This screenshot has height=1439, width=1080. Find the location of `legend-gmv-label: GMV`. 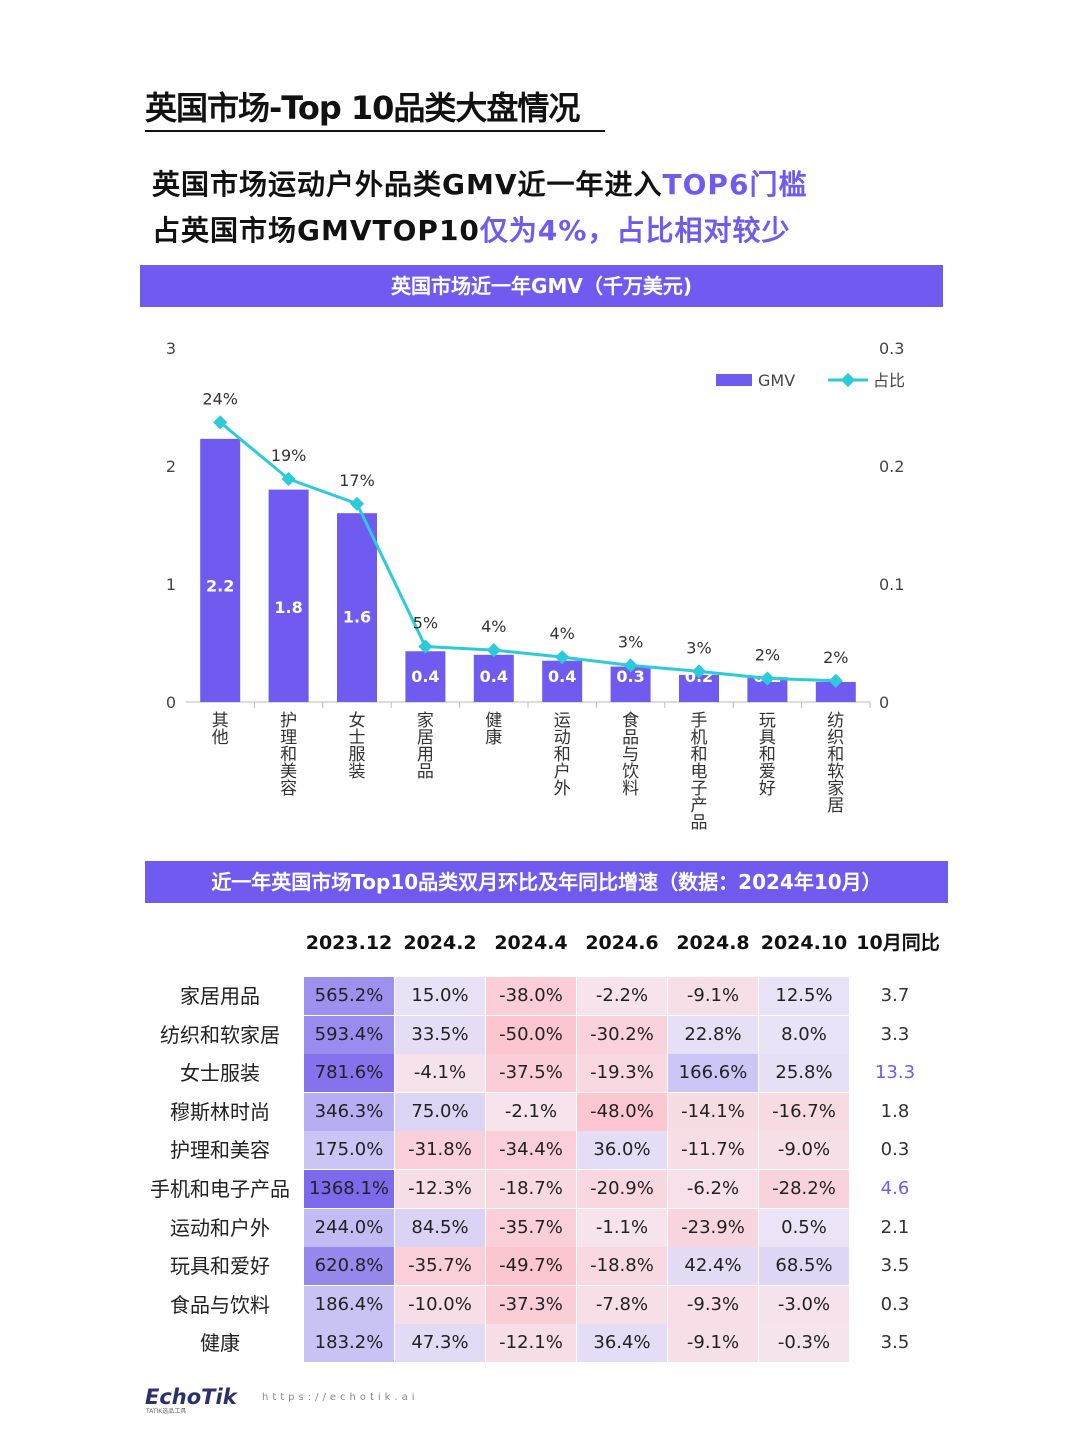

legend-gmv-label: GMV is located at coordinates (776, 380).